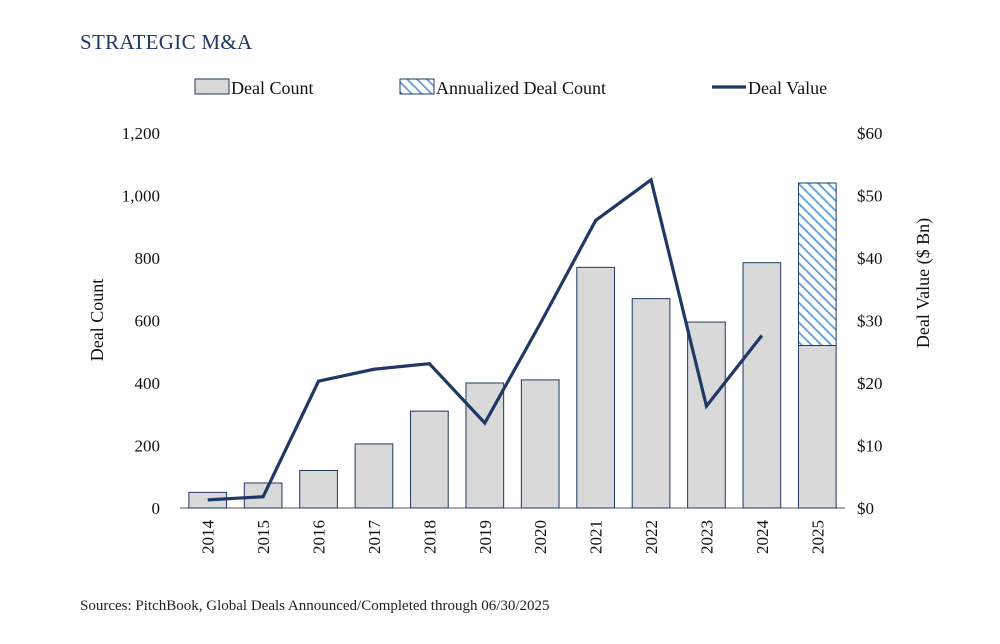 The width and height of the screenshot is (1000, 644). I want to click on x-tick-label: 2019, so click(485, 537).